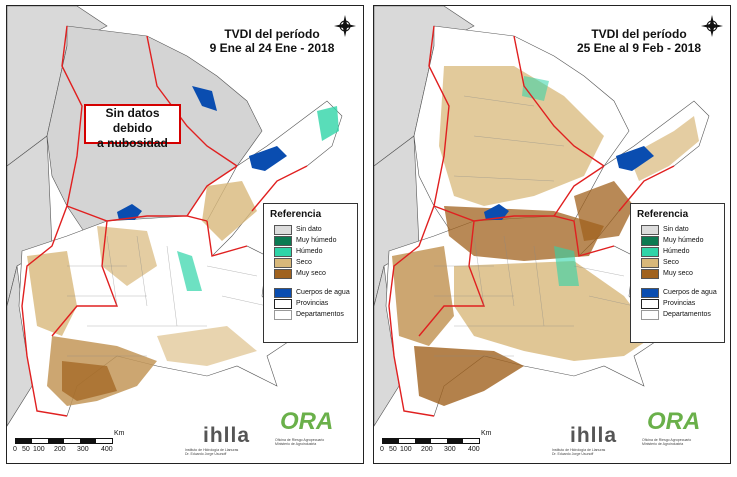 The height and width of the screenshot is (477, 737). Describe the element at coordinates (229, 211) in the screenshot. I see `dry-area-east` at that location.